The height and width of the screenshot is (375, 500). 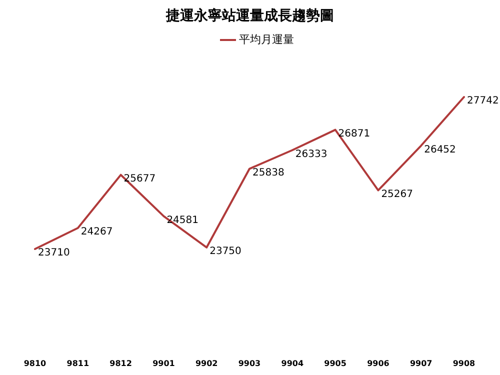 What do you see at coordinates (249, 15) in the screenshot?
I see `chart-title: 捷運永寧站運量成長趨勢圖` at bounding box center [249, 15].